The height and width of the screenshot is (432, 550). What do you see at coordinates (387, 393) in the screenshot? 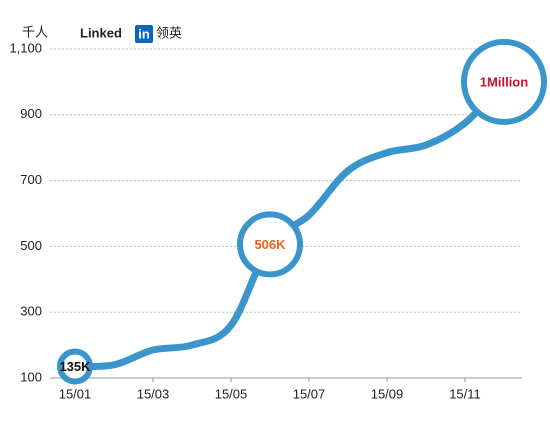
I see `x-tick-label: 15/09` at bounding box center [387, 393].